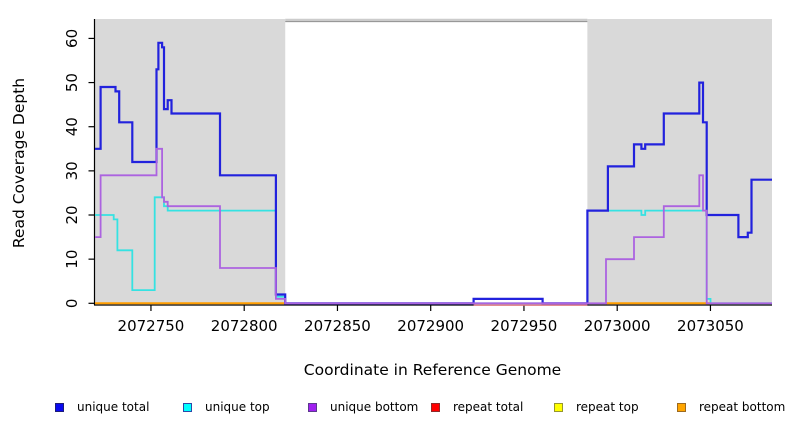 The image size is (792, 432). I want to click on x-tick-label: 2073050, so click(710, 326).